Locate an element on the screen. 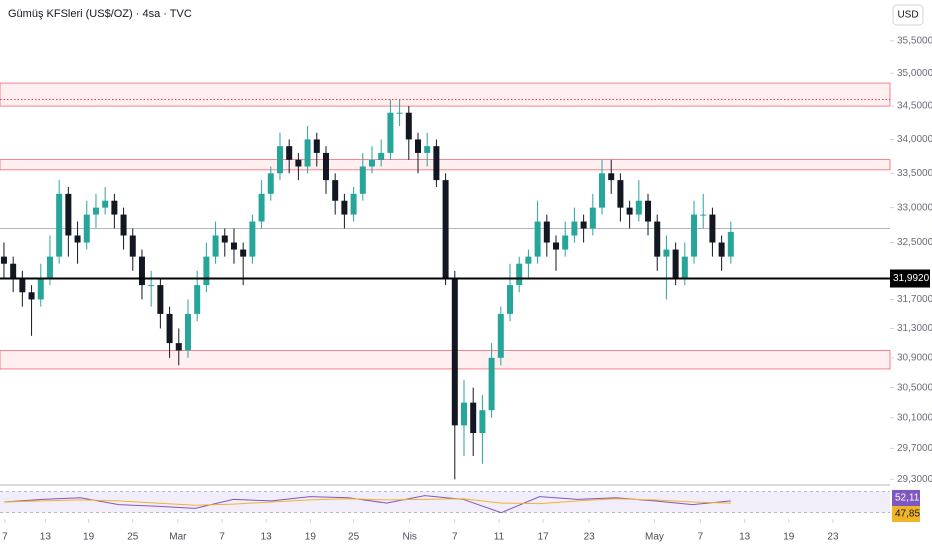 This screenshot has height=550, width=932. y-tick-label: 35,5000 is located at coordinates (914, 40).